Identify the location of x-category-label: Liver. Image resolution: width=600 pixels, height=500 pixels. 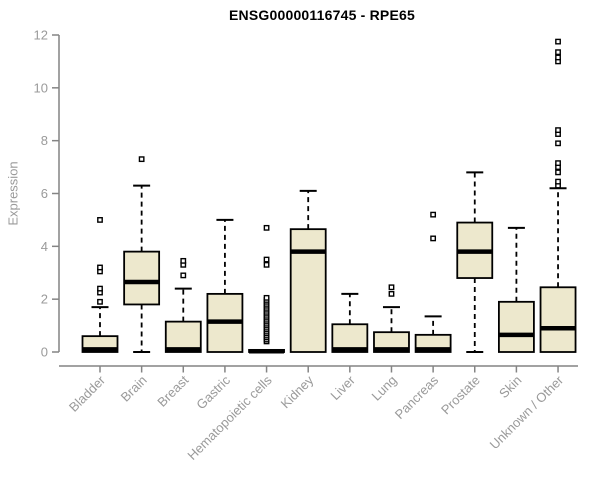
(342, 387).